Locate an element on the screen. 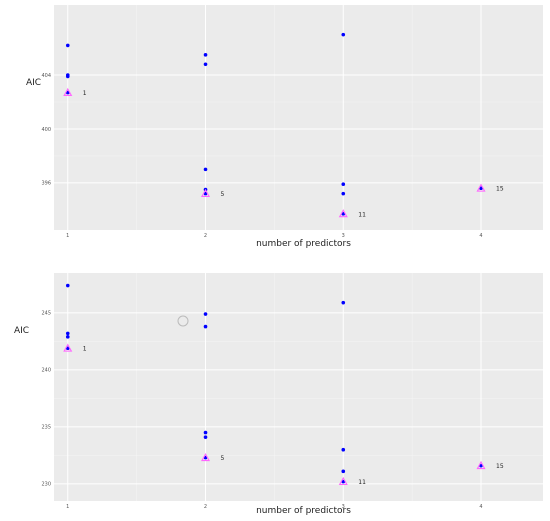 The height and width of the screenshot is (521, 550). y-tick-label: 245 is located at coordinates (46, 314).